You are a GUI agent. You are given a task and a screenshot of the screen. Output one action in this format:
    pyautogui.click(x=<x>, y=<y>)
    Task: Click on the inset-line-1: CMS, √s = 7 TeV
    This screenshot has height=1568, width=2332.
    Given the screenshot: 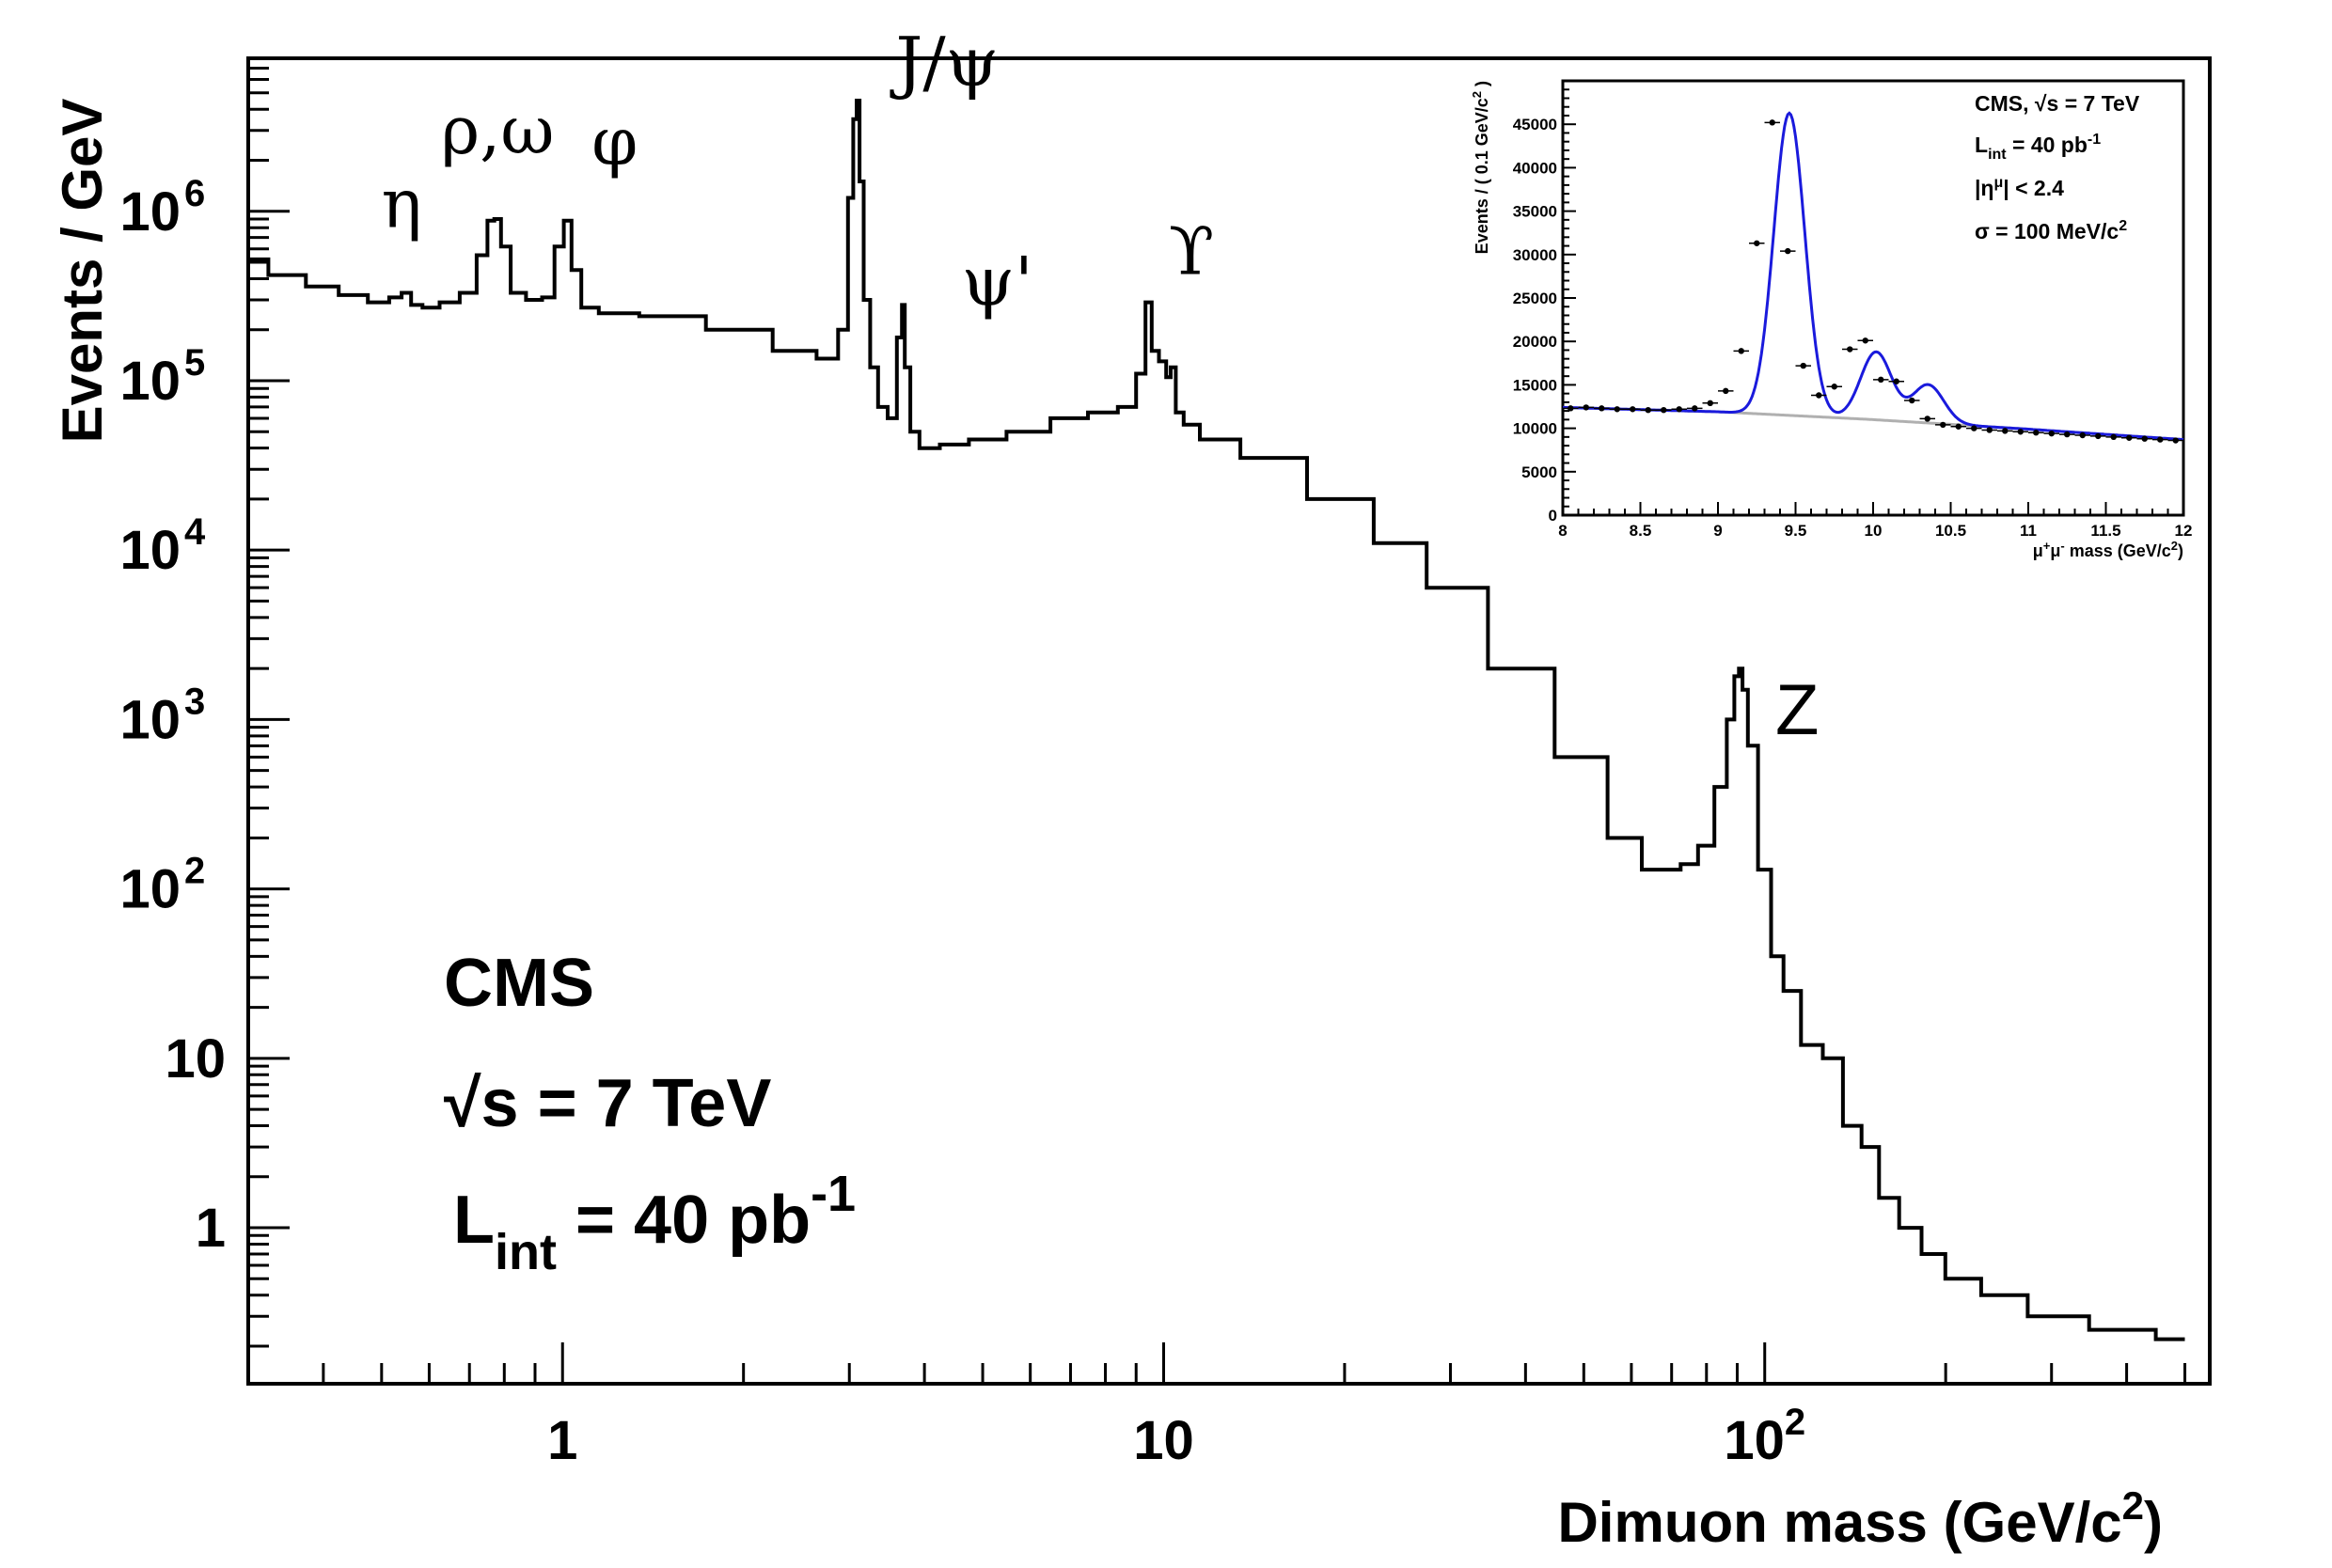 What is the action you would take?
    pyautogui.click(x=2057, y=103)
    